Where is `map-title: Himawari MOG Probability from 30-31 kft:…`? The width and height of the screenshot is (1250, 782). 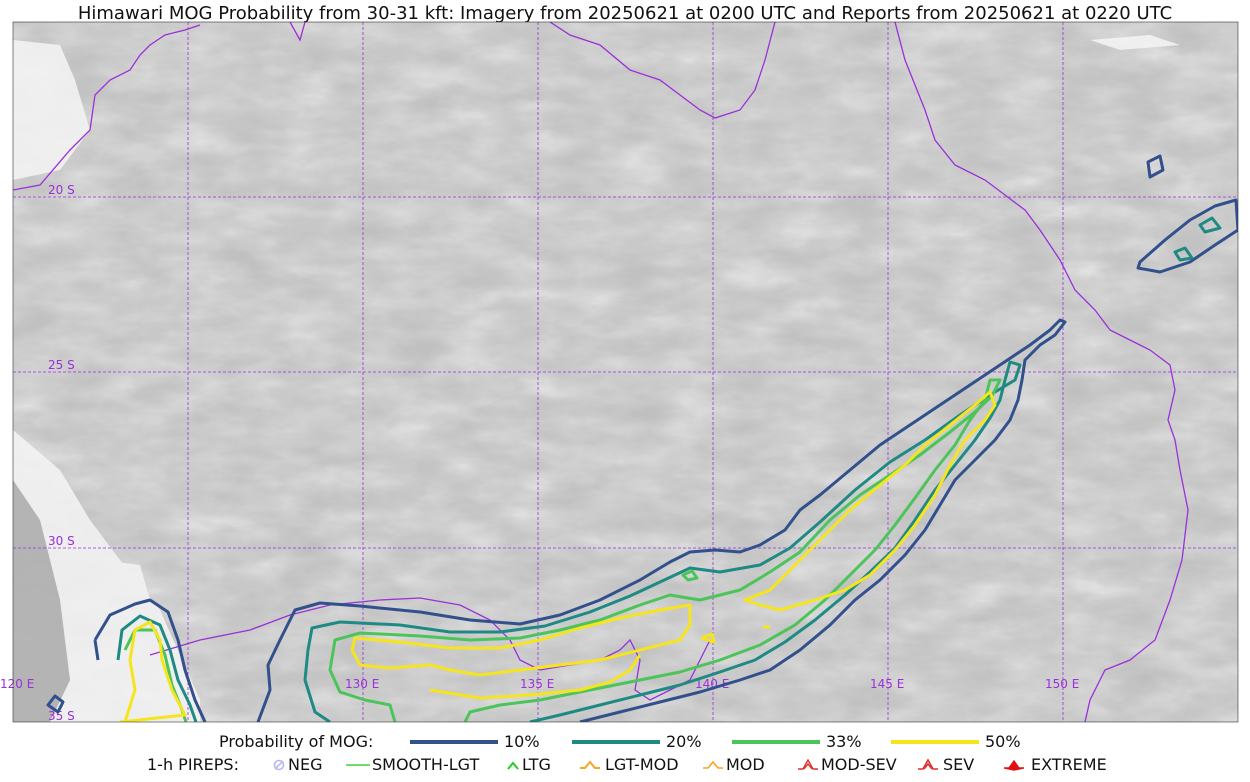 map-title: Himawari MOG Probability from 30-31 kft:… is located at coordinates (625, 13).